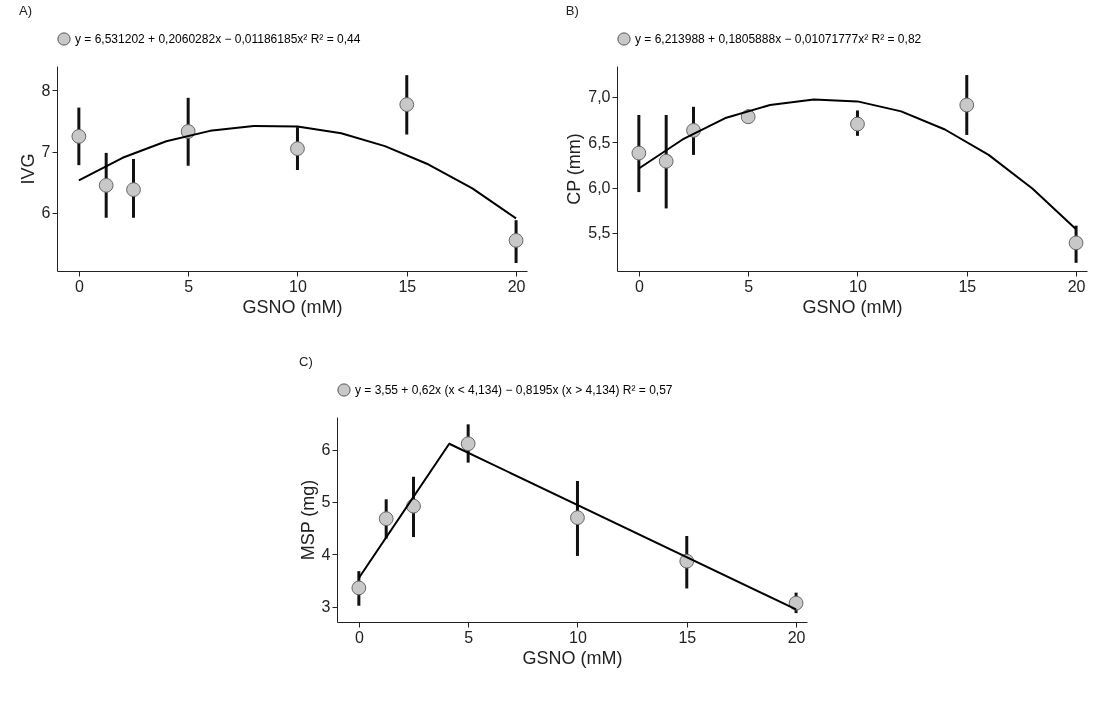 Image resolution: width=1106 pixels, height=709 pixels. I want to click on chart-title: A), so click(26, 10).